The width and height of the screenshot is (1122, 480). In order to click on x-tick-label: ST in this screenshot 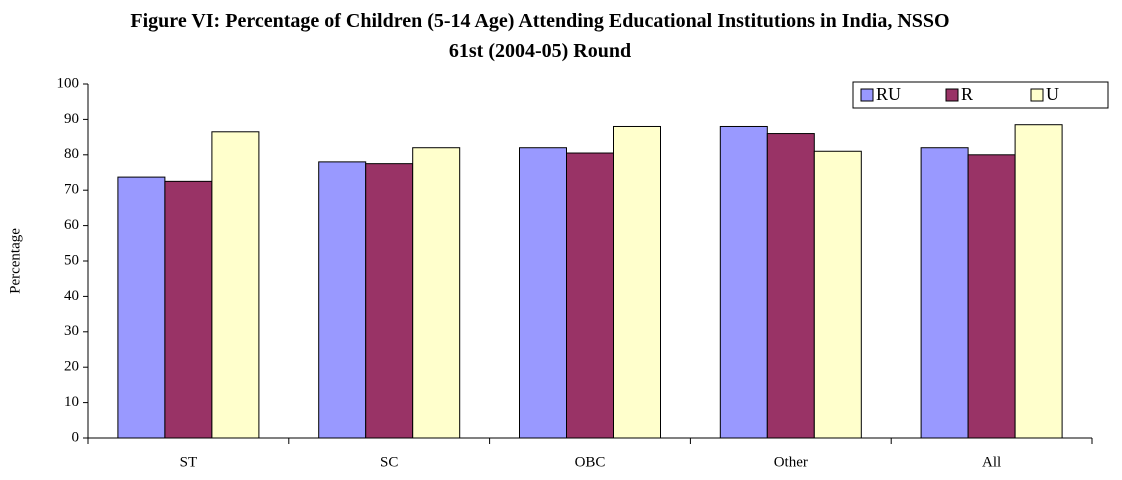, I will do `click(189, 462)`.